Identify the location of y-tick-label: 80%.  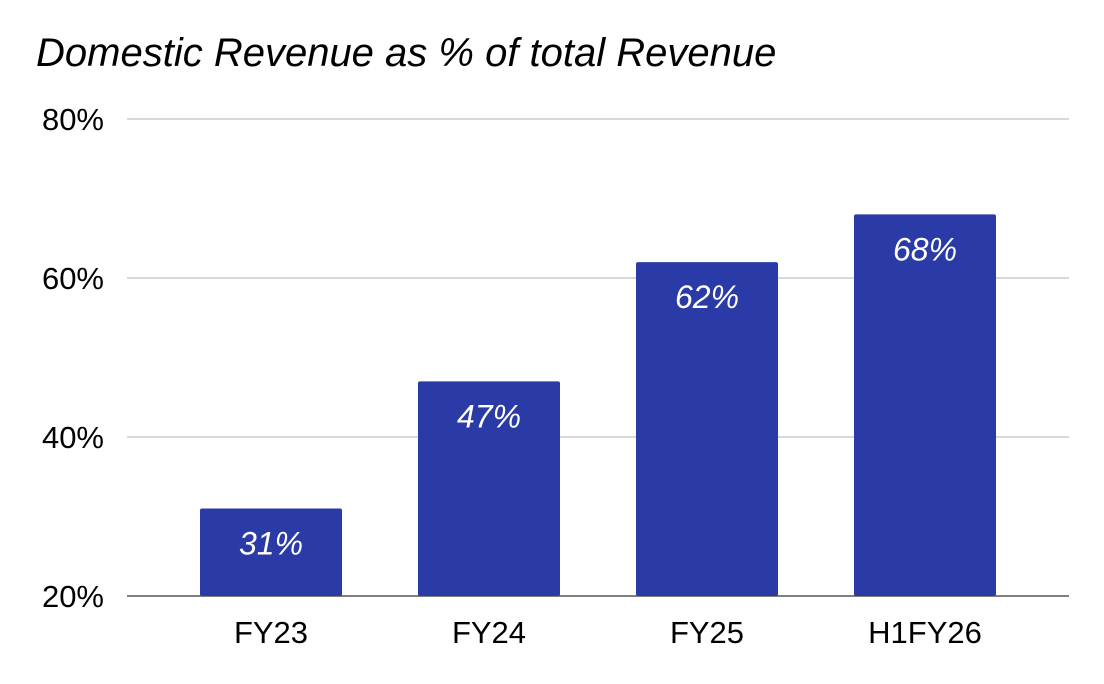
(73, 119).